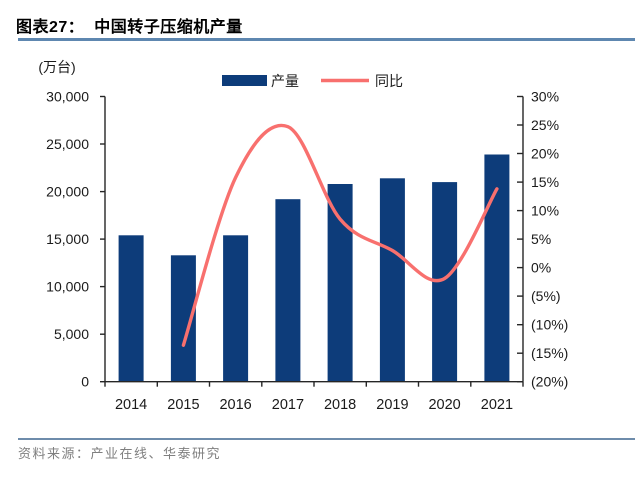  I want to click on legend-line-label: 同比, so click(389, 81).